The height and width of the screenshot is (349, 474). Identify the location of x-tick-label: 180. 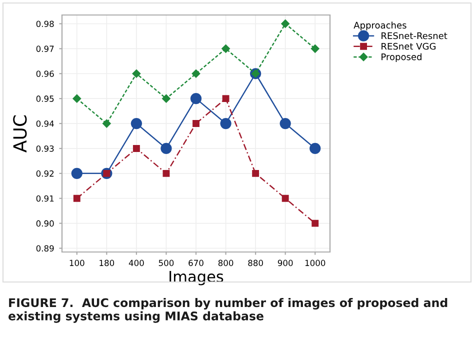
(107, 263).